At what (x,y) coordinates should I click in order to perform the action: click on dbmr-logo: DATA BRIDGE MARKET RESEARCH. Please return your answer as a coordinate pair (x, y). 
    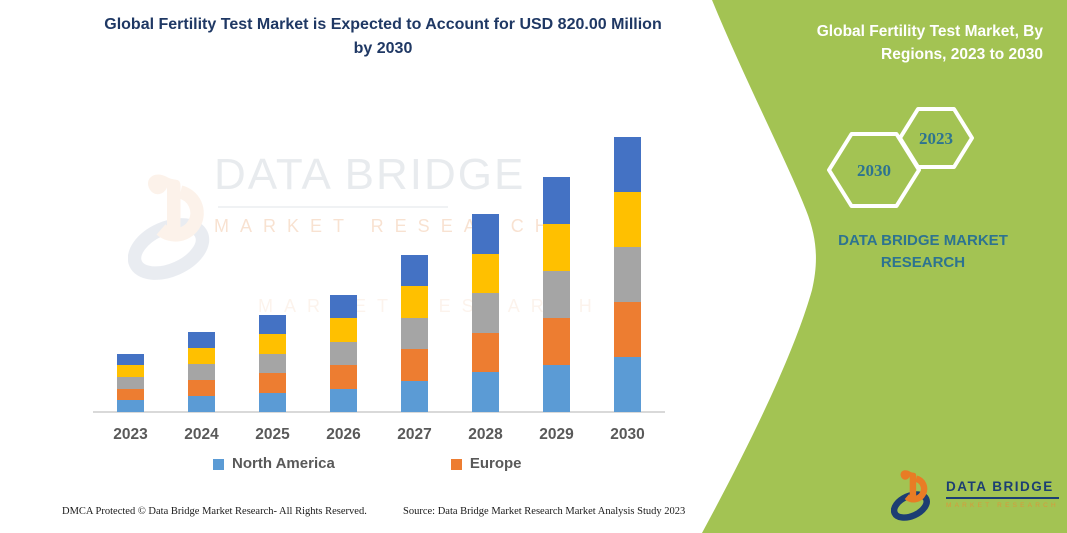
    Looking at the image, I should click on (975, 494).